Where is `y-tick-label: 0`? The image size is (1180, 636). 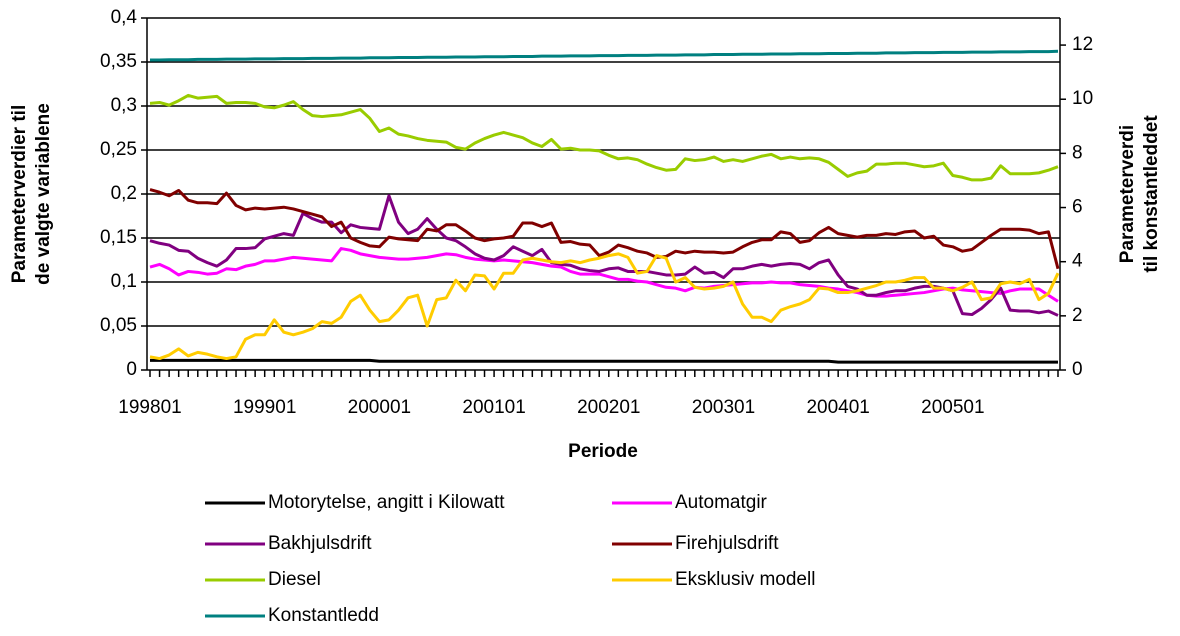 y-tick-label: 0 is located at coordinates (131, 369).